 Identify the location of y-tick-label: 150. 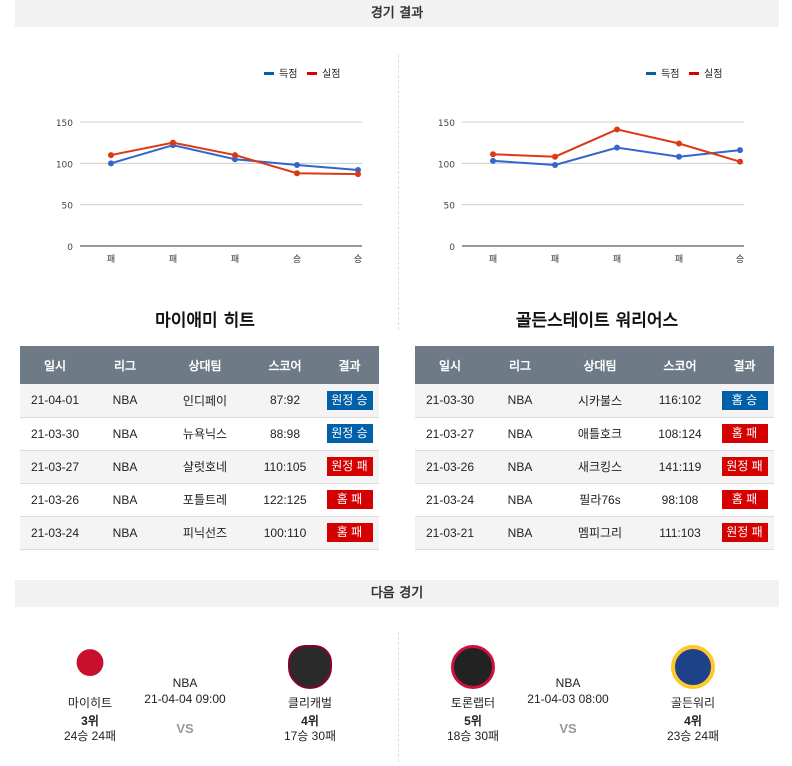
(64, 124).